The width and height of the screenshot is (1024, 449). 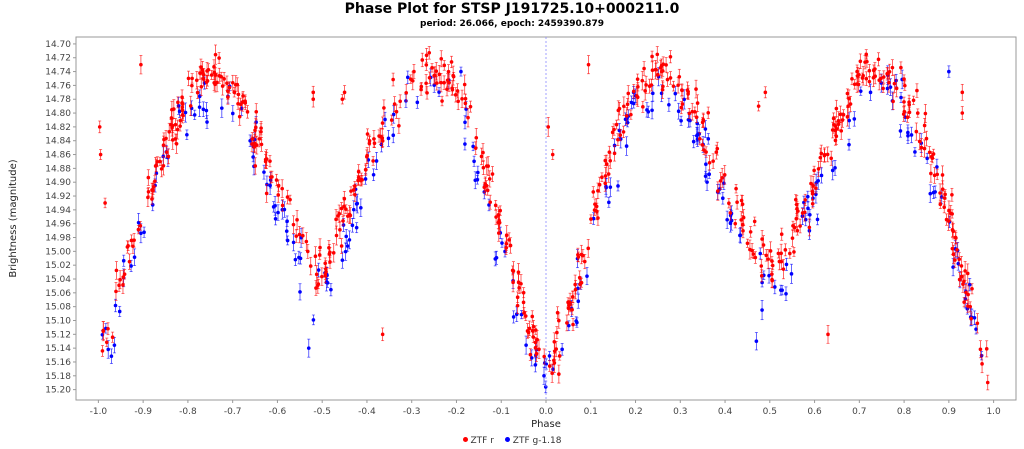 What do you see at coordinates (478, 441) in the screenshot?
I see `legend-item-r: ZTF r` at bounding box center [478, 441].